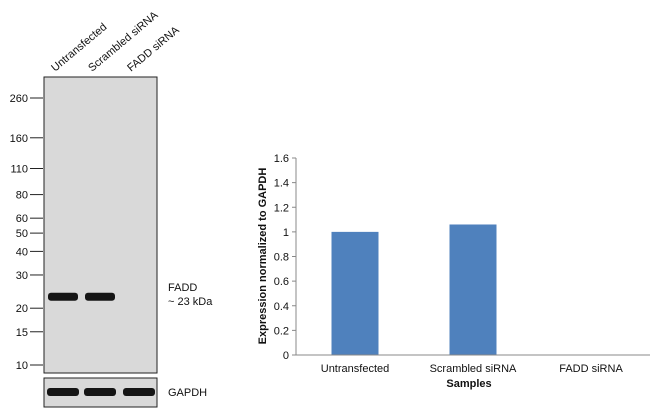  What do you see at coordinates (19, 169) in the screenshot?
I see `marker-label: 110` at bounding box center [19, 169].